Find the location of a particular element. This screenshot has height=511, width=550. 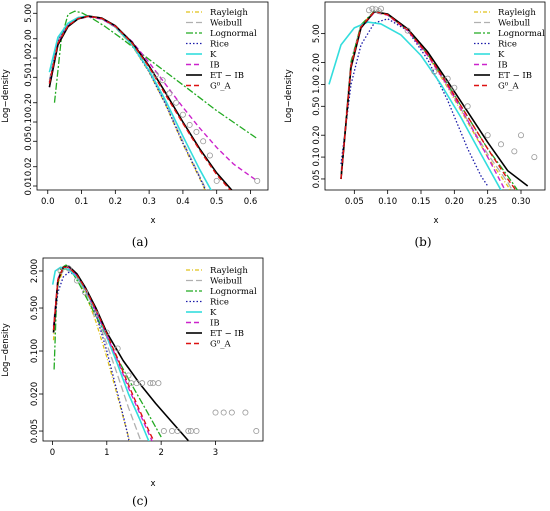

panel-a-ytick-label: 0.20 is located at coordinates (29, 102).